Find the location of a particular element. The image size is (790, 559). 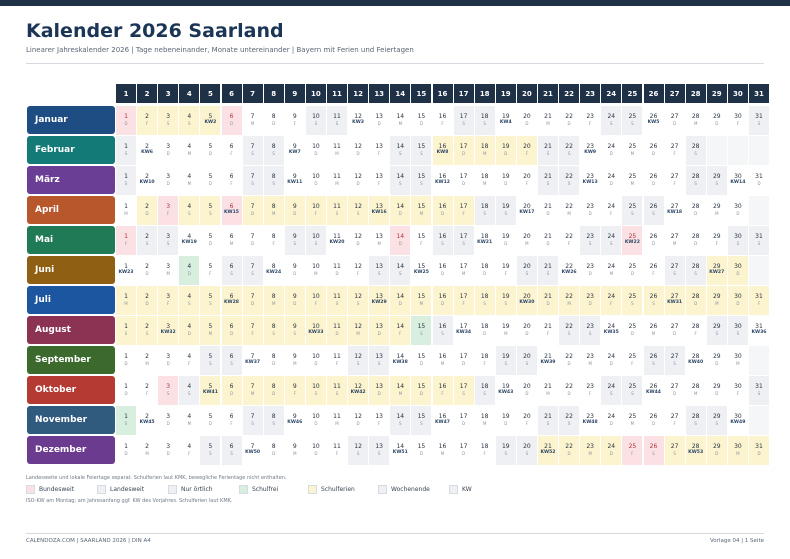

day-cell: 16 D is located at coordinates (442, 270).